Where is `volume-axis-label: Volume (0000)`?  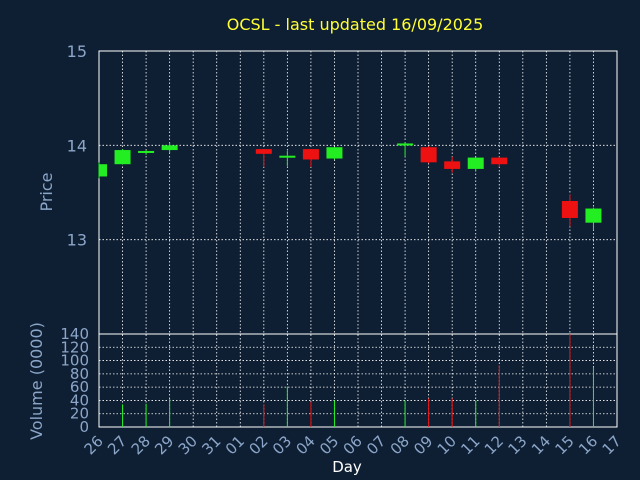
volume-axis-label: Volume (0000) is located at coordinates (36, 381).